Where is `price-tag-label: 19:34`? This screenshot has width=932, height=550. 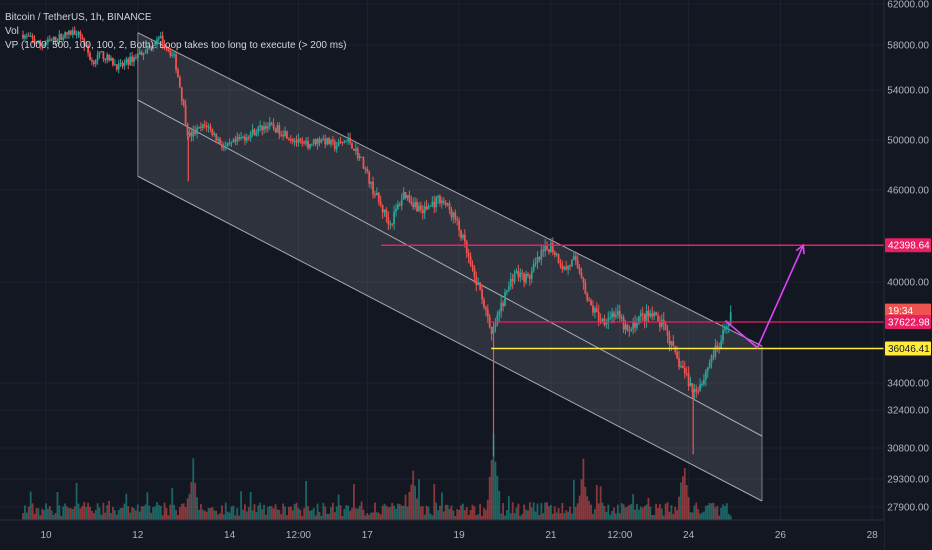 price-tag-label: 19:34 is located at coordinates (900, 311).